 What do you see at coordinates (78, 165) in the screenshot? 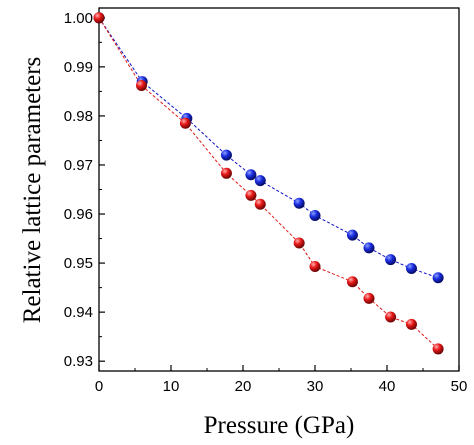
I see `y-tick-label: 0.97` at bounding box center [78, 165].